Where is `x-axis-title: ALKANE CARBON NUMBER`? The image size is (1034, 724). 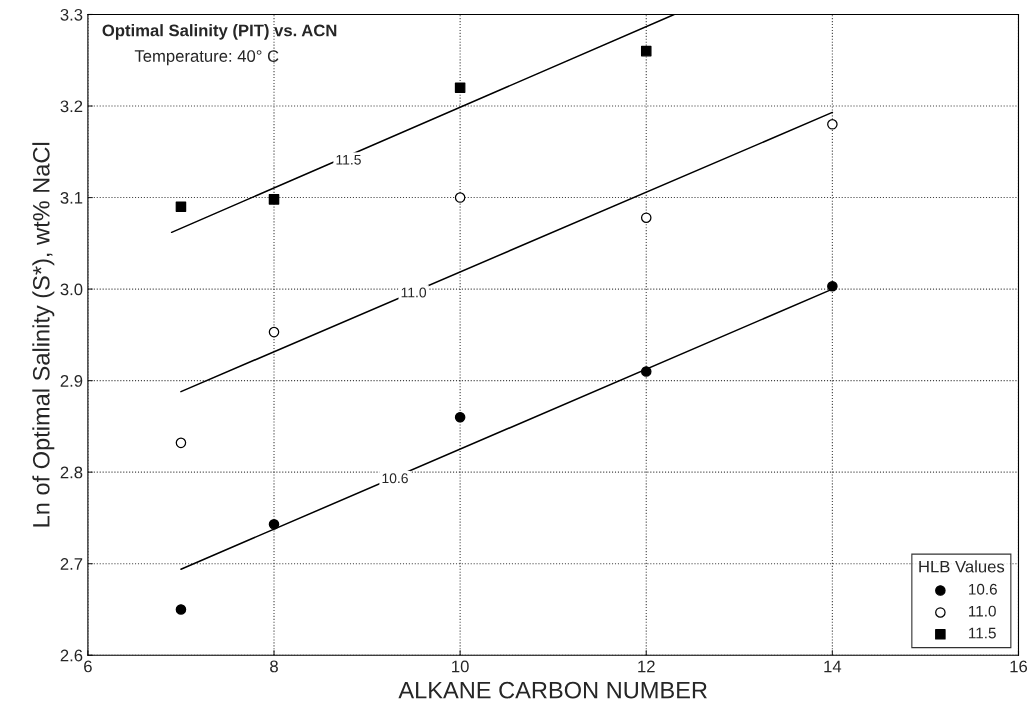 x-axis-title: ALKANE CARBON NUMBER is located at coordinates (552, 690).